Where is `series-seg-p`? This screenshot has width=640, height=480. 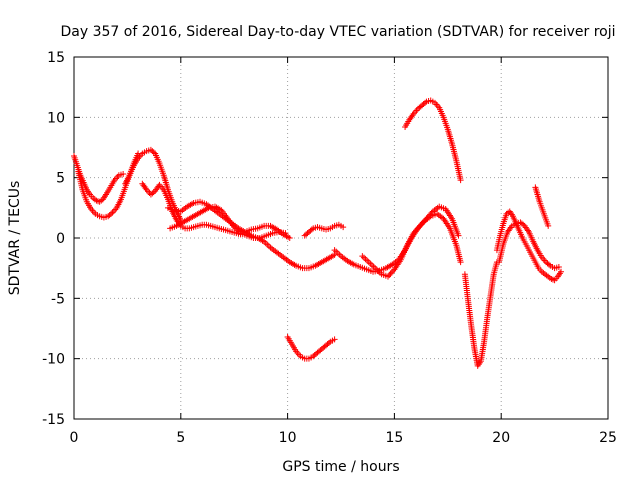
series-seg-p is located at coordinates (542, 206).